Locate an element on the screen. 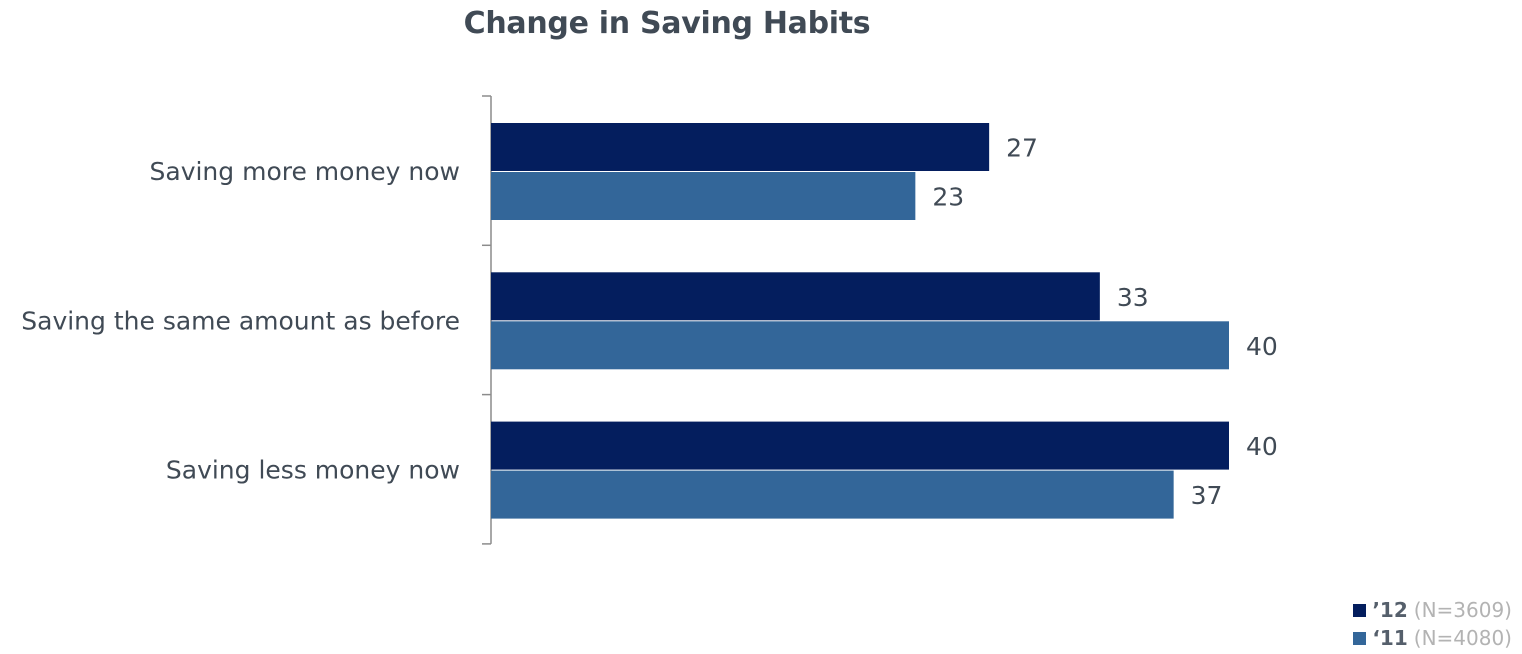  data-label: 37 is located at coordinates (1207, 495).